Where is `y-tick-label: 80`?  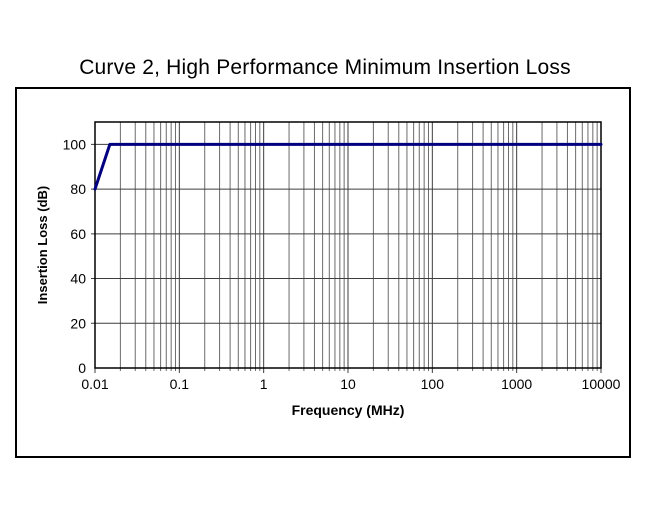
y-tick-label: 80 is located at coordinates (78, 189).